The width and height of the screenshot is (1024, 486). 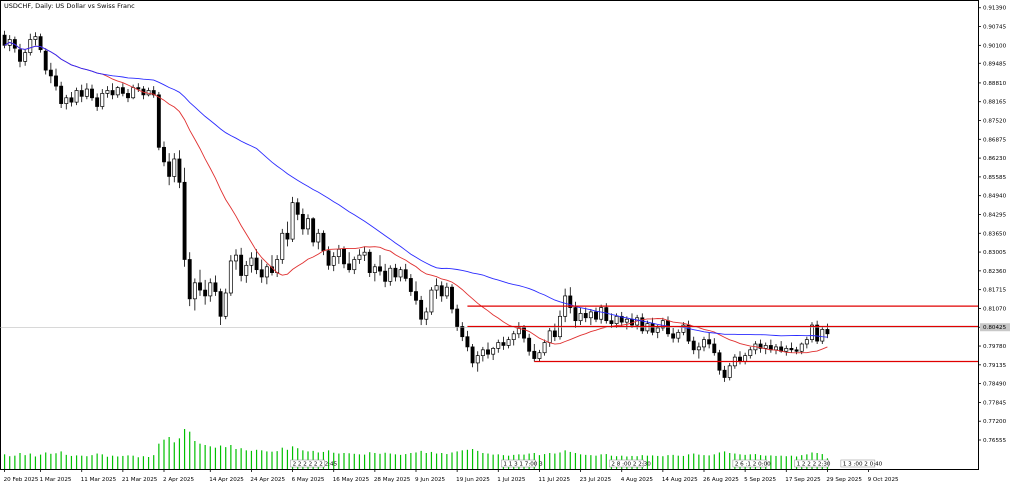 What do you see at coordinates (995, 291) in the screenshot?
I see `y-tick-label: 0.81715` at bounding box center [995, 291].